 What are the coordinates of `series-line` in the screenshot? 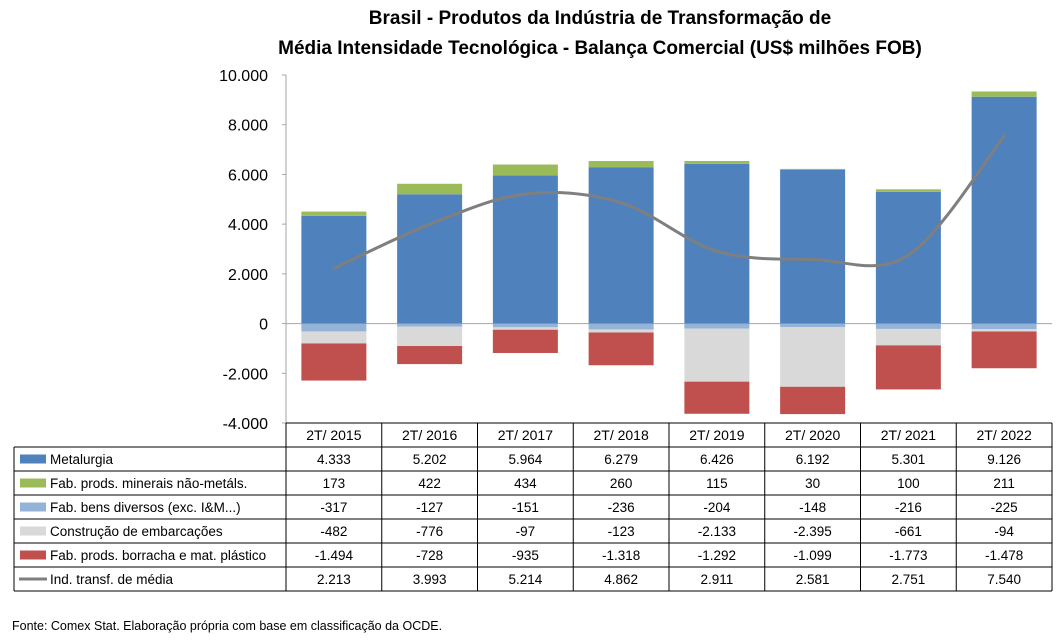 It's located at (669, 202).